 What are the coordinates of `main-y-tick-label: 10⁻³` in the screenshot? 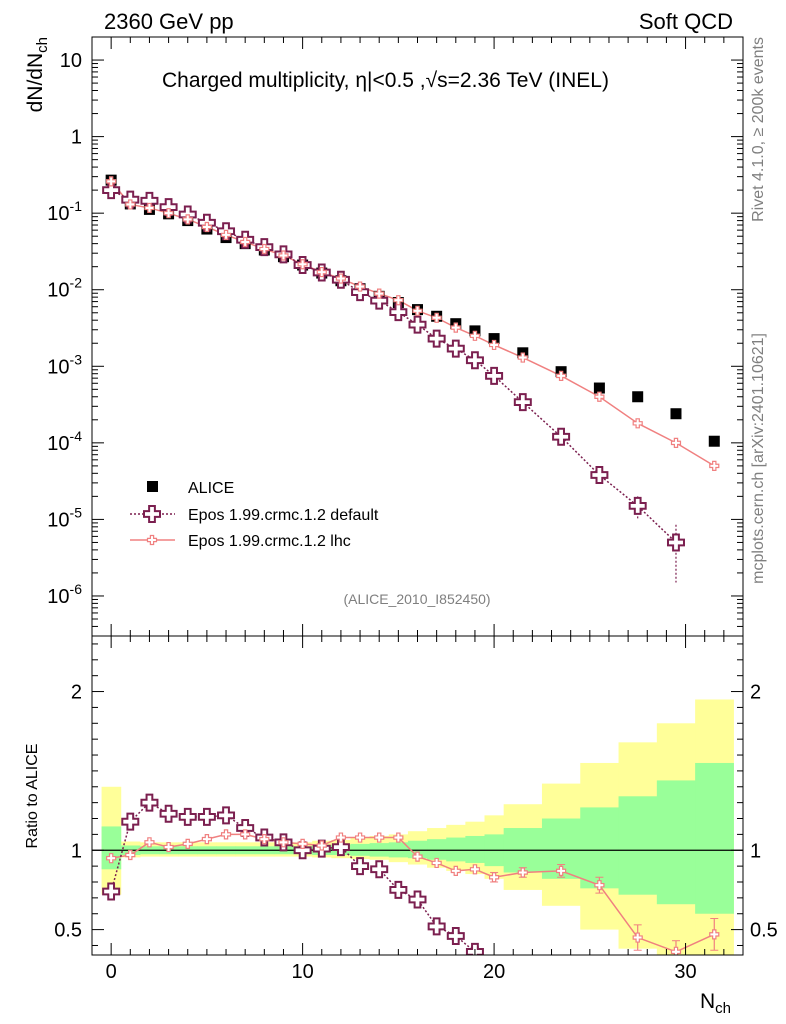 It's located at (64, 364).